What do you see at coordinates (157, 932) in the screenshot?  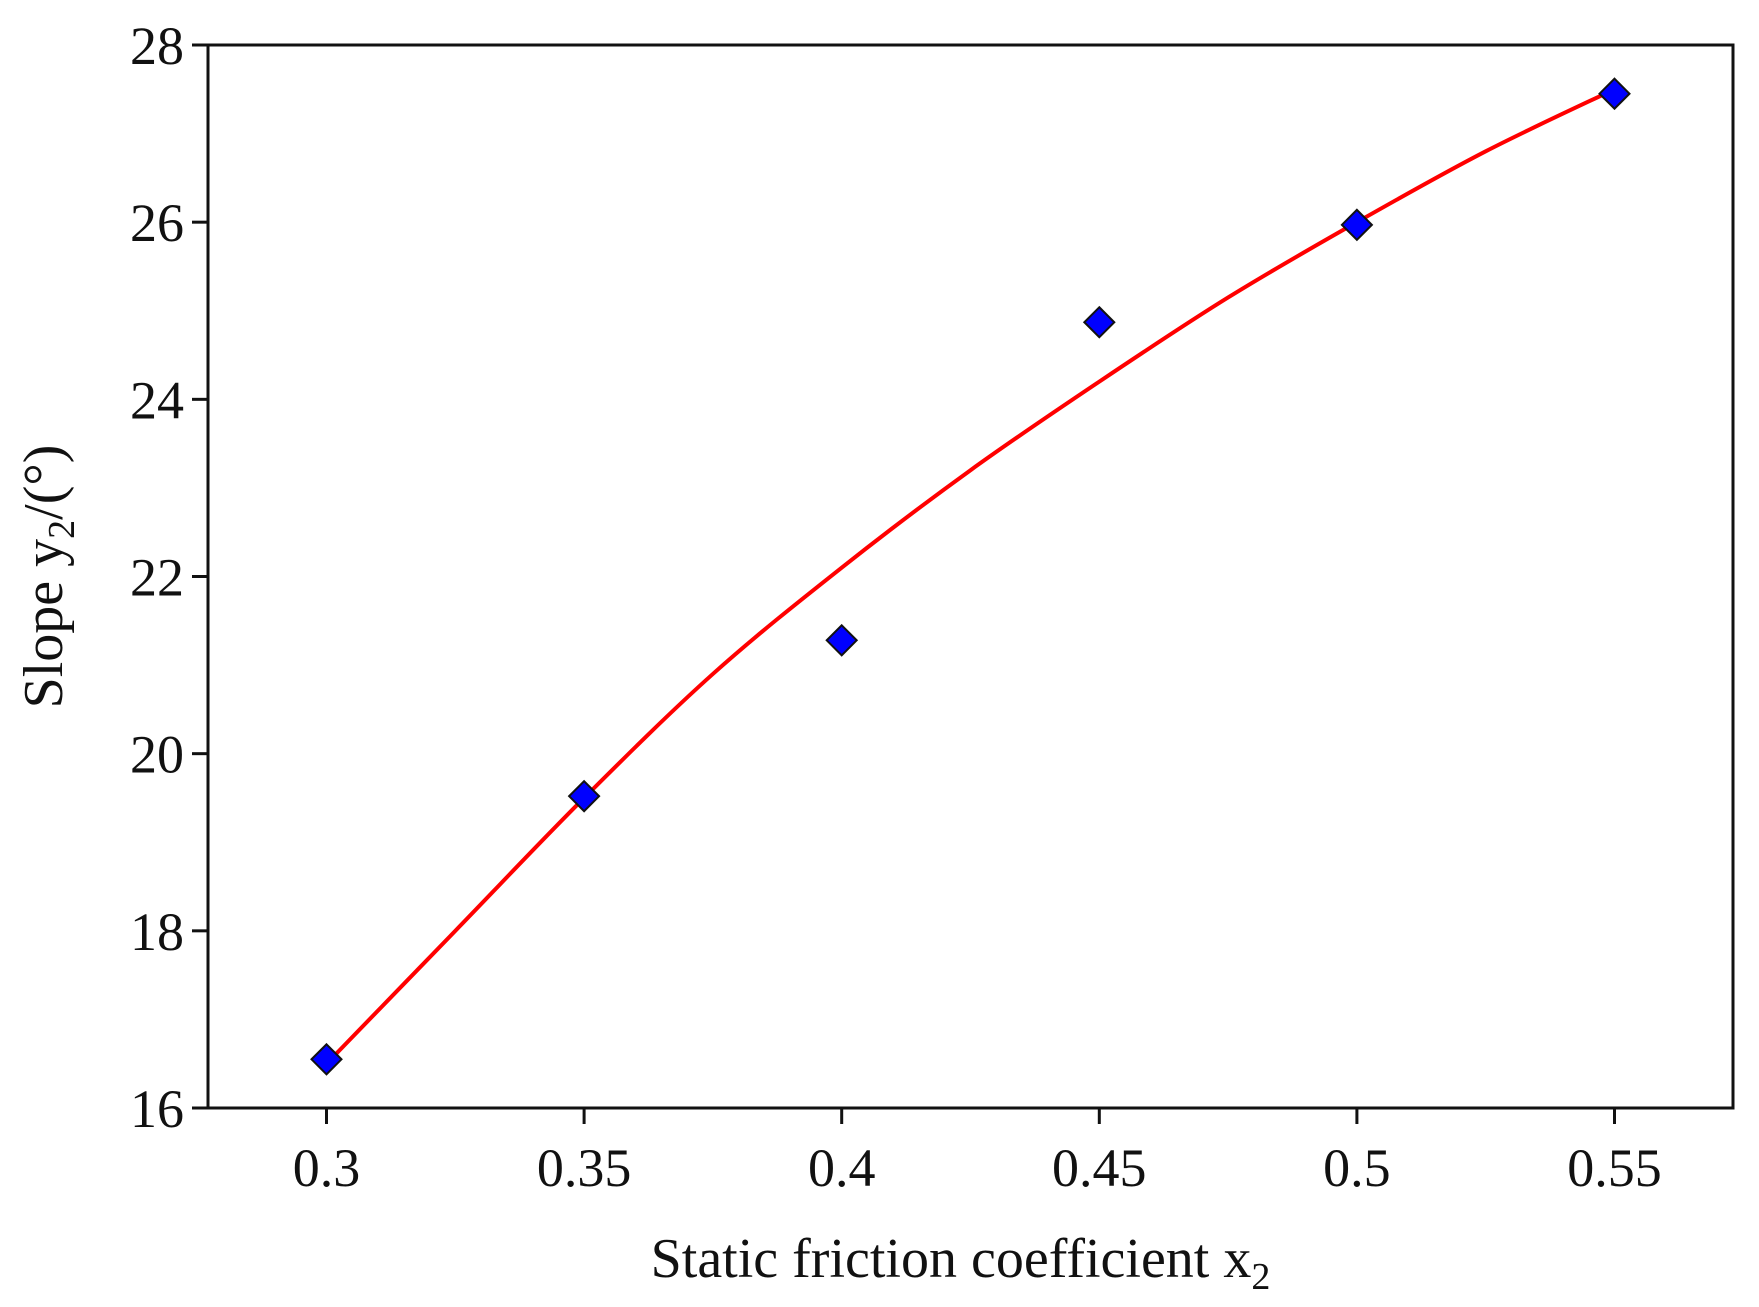 I see `y-tick-label: 18` at bounding box center [157, 932].